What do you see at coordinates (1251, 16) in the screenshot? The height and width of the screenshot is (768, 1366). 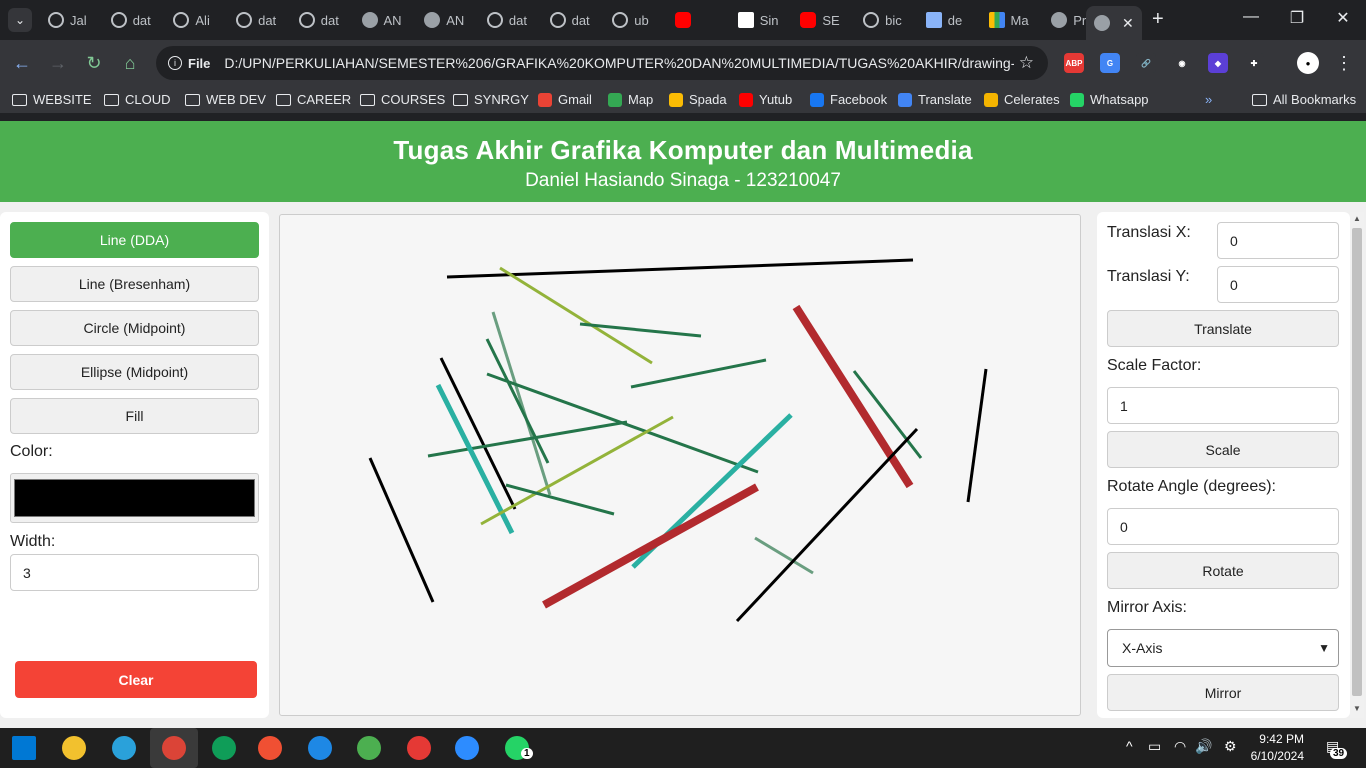 I see `minimize-button: —` at bounding box center [1251, 16].